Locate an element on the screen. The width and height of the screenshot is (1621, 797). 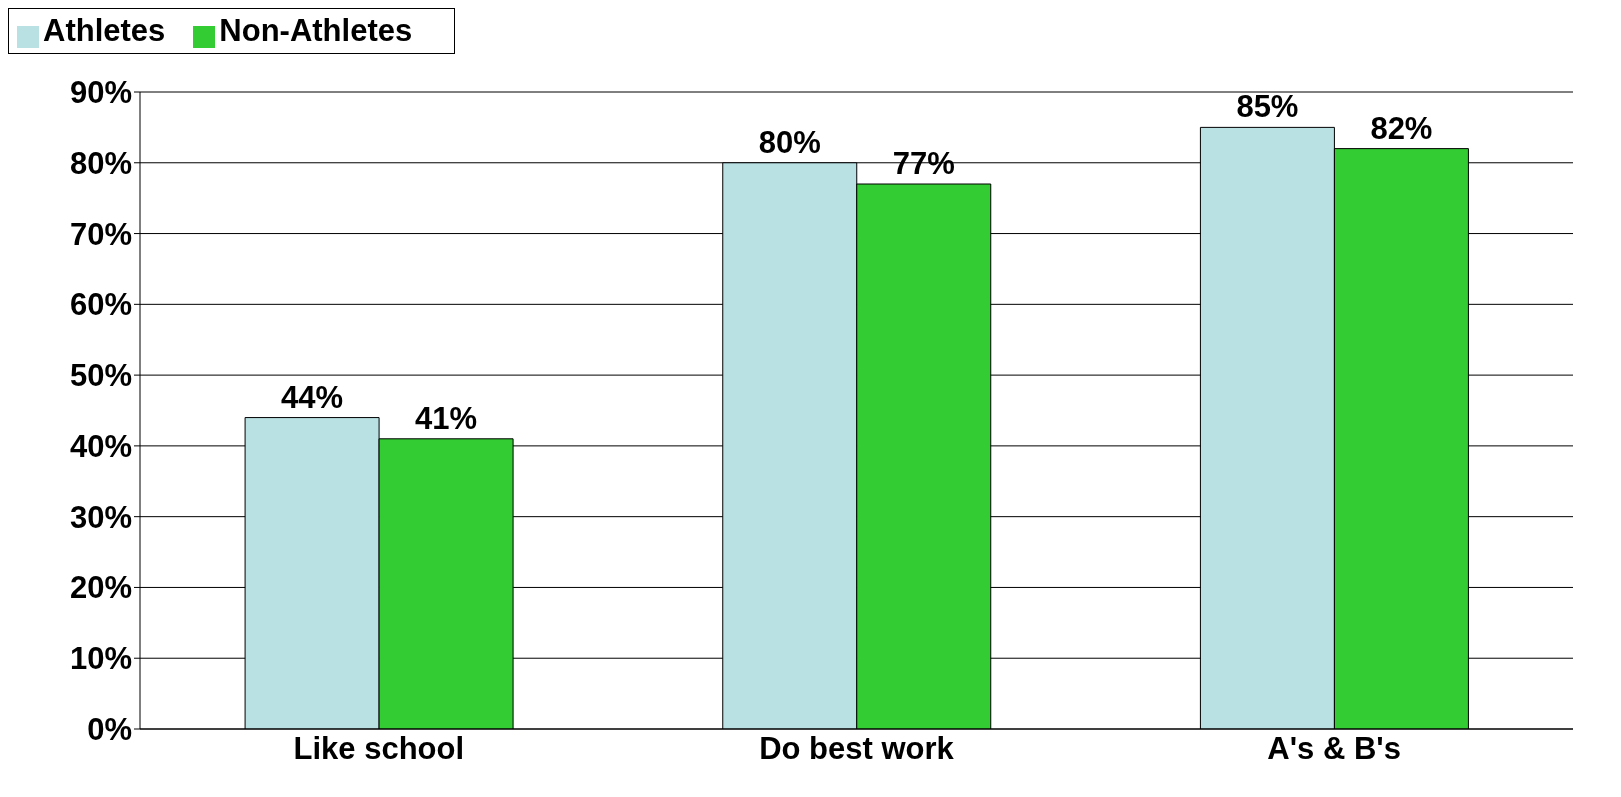
y-tick-label: 20% is located at coordinates (100, 588).